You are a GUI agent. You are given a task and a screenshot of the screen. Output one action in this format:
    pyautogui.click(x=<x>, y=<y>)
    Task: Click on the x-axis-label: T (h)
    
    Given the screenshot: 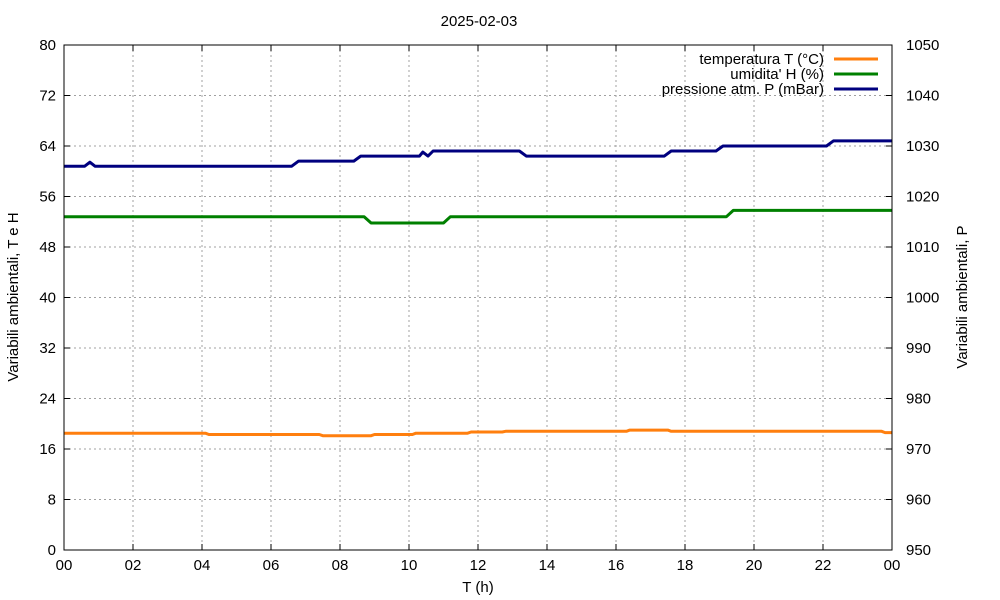 What is the action you would take?
    pyautogui.click(x=477, y=587)
    